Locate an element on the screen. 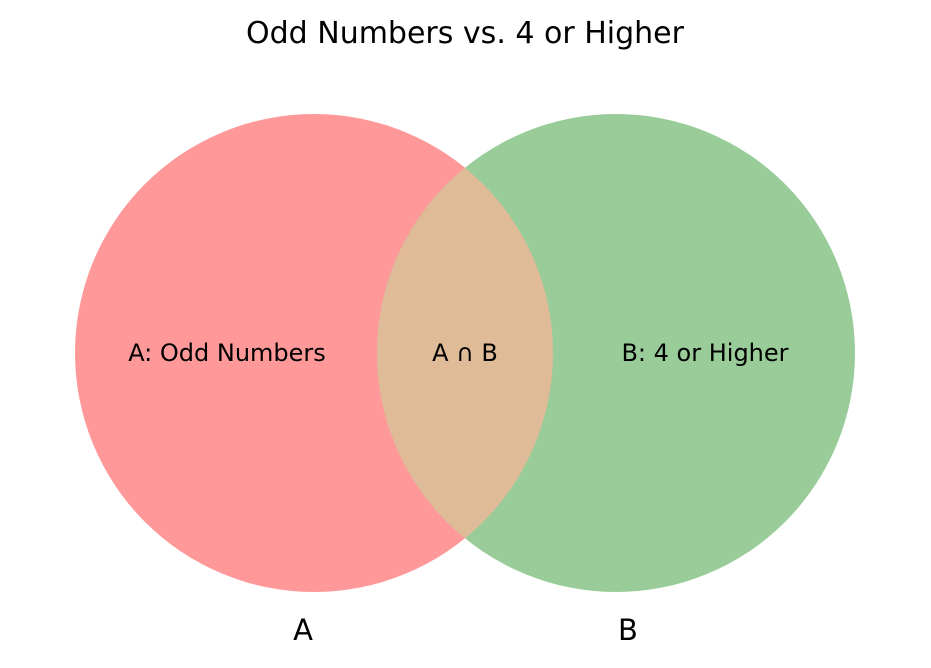  set-a-region-label: A: Odd Numbers is located at coordinates (227, 353).